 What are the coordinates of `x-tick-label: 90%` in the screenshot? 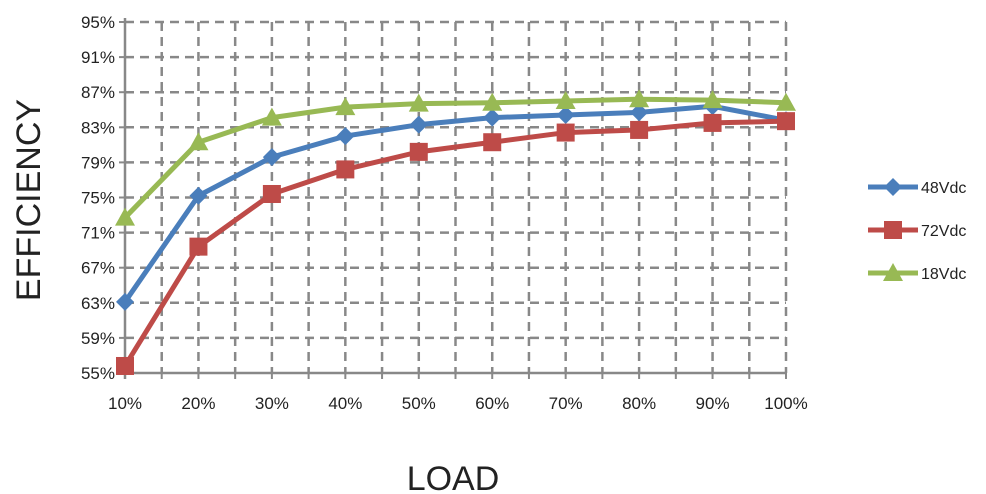 It's located at (713, 403).